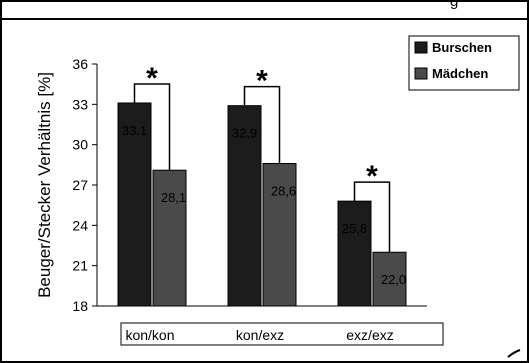 This screenshot has height=363, width=529. Describe the element at coordinates (244, 133) in the screenshot. I see `data-label: 32,9` at that location.